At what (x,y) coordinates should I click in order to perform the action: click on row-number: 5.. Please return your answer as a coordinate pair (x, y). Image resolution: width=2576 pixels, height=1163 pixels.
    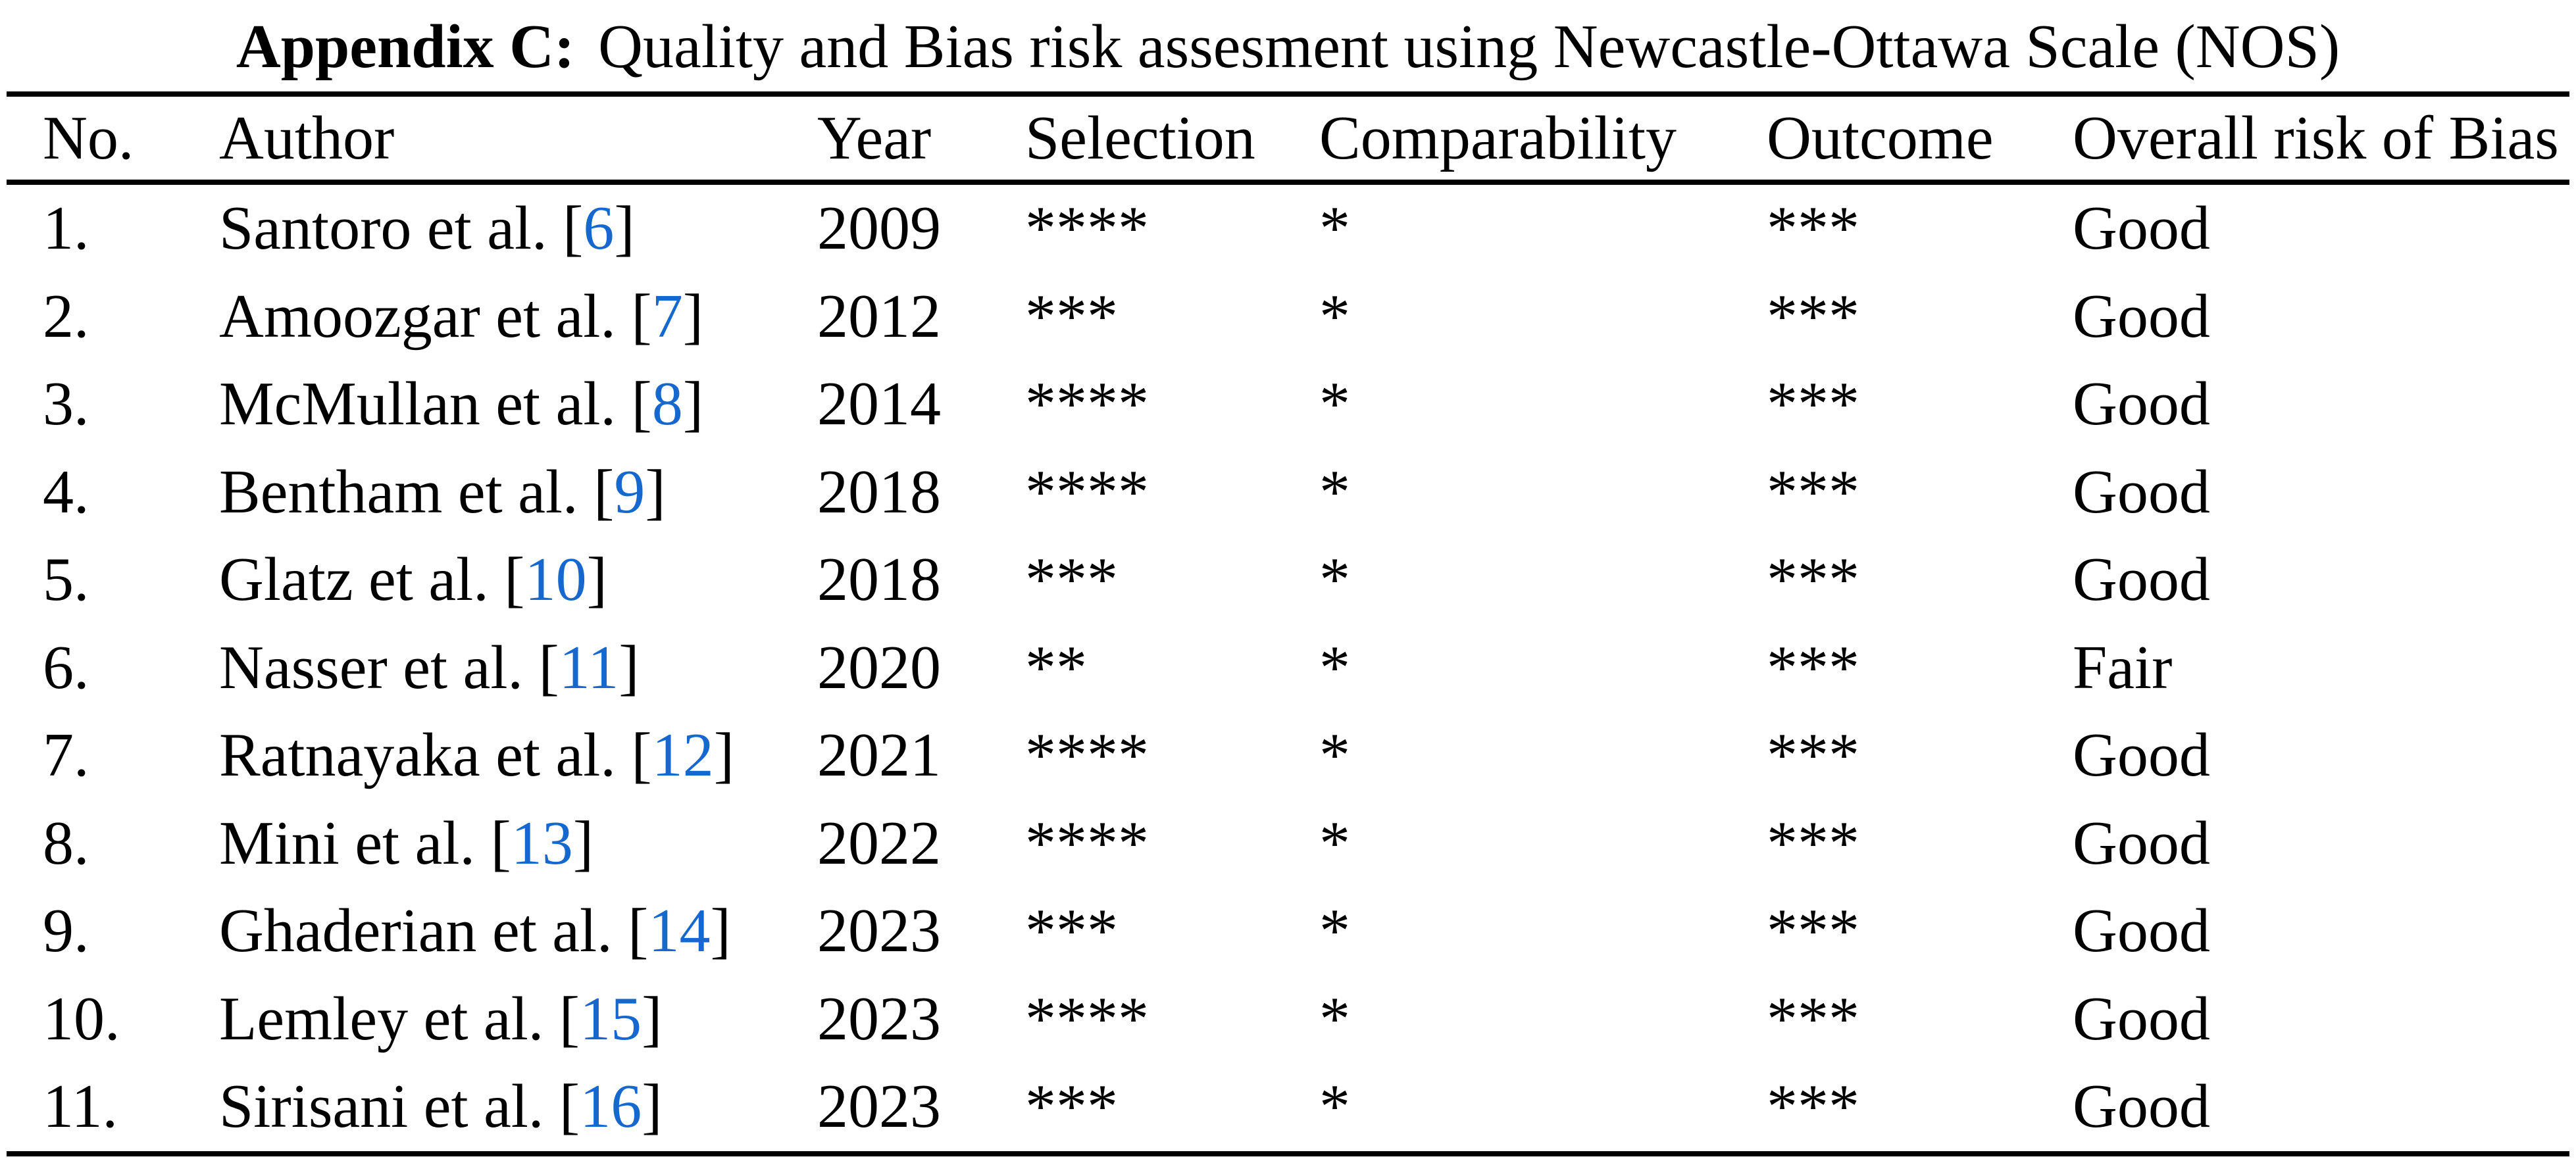
    Looking at the image, I should click on (66, 579).